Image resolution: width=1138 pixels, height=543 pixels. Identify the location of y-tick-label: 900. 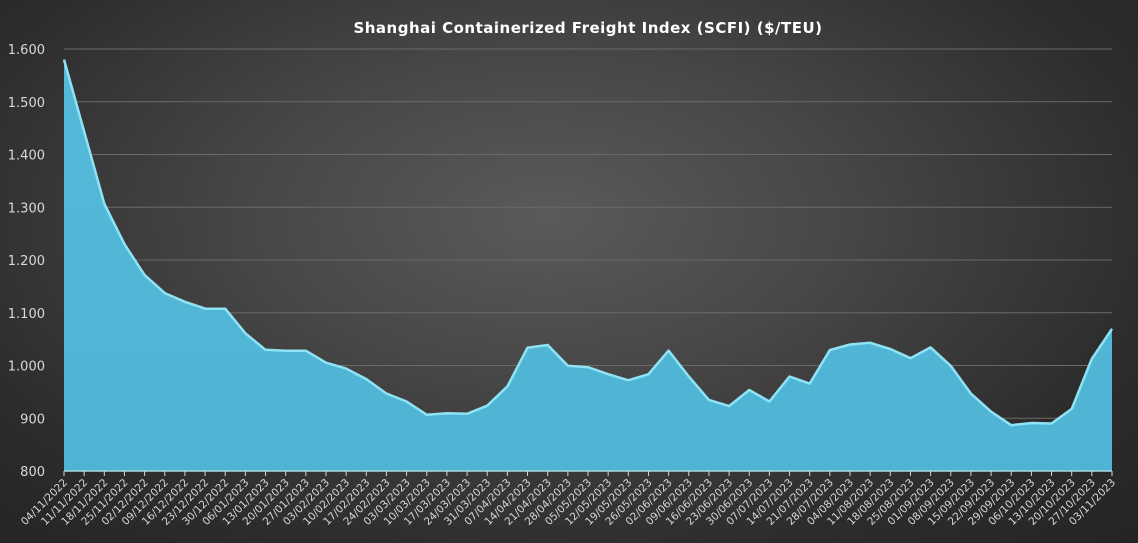
(32, 419).